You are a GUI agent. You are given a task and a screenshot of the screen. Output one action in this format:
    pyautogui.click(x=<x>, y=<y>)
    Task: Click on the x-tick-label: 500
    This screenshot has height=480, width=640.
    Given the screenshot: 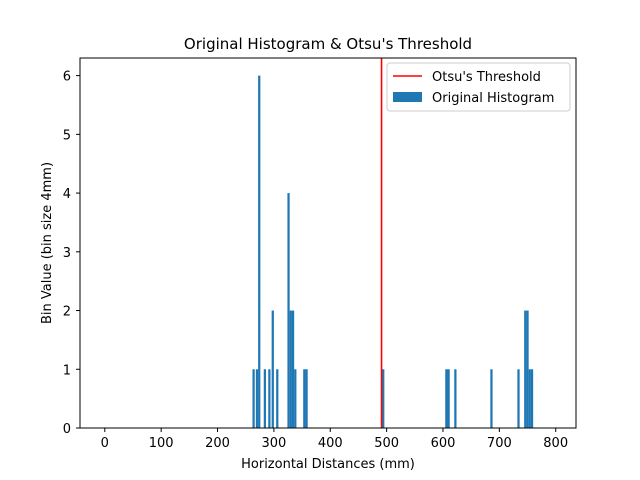 What is the action you would take?
    pyautogui.click(x=386, y=443)
    